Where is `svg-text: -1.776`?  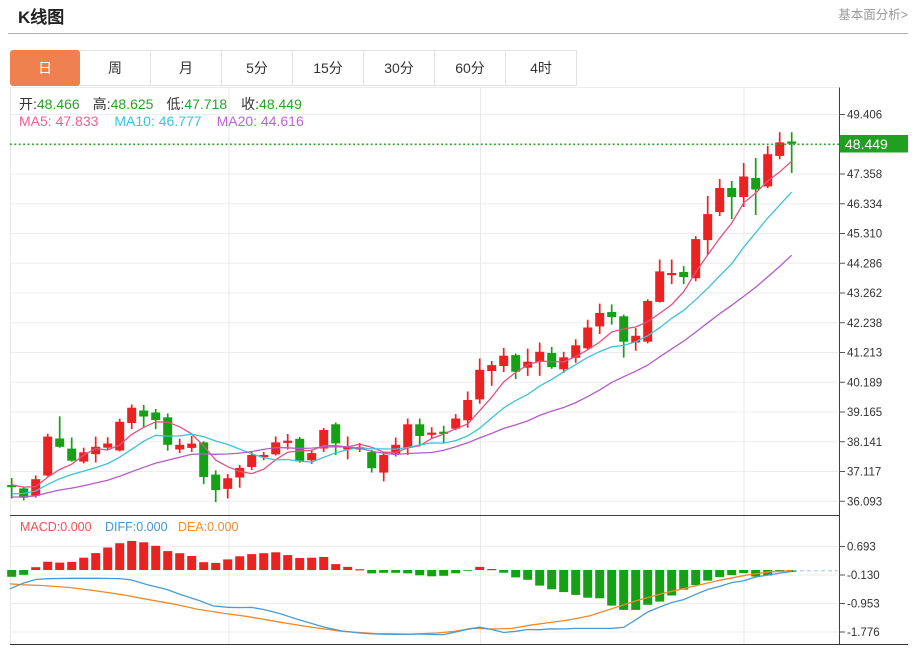
svg-text: -1.776 is located at coordinates (863, 633).